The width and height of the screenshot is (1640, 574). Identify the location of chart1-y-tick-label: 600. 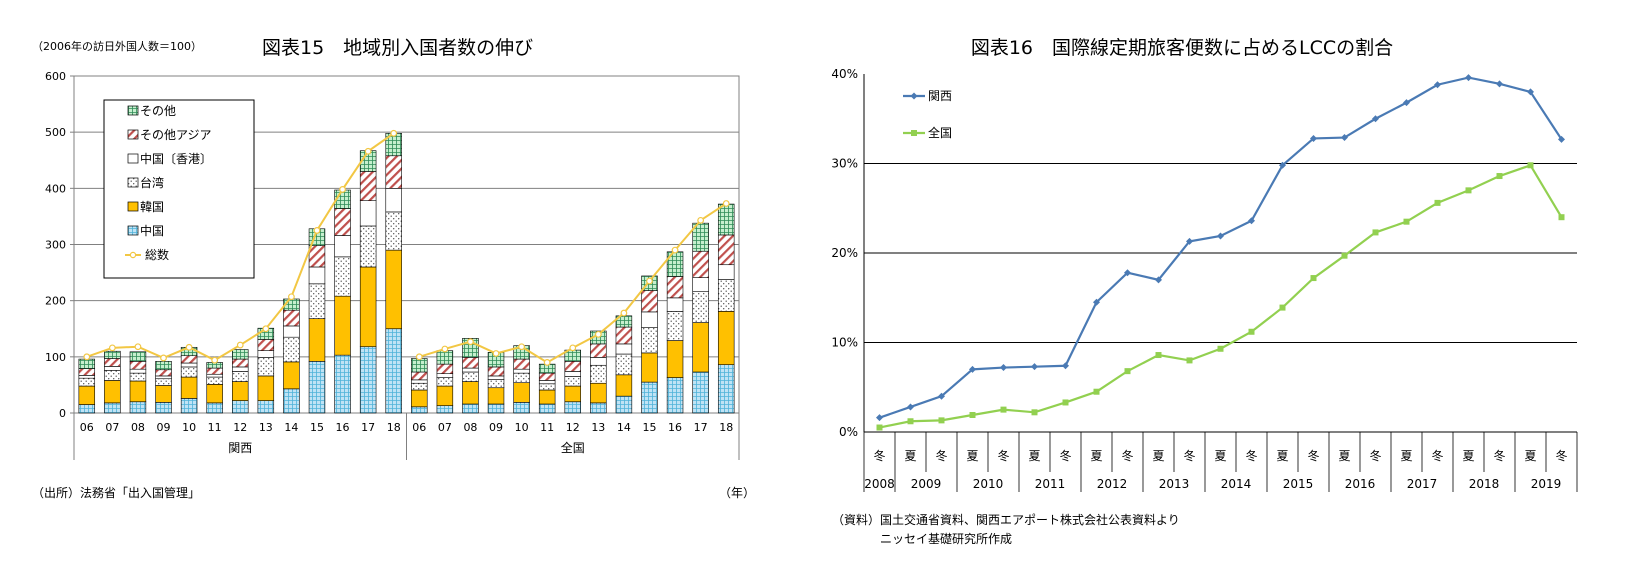
(55, 76).